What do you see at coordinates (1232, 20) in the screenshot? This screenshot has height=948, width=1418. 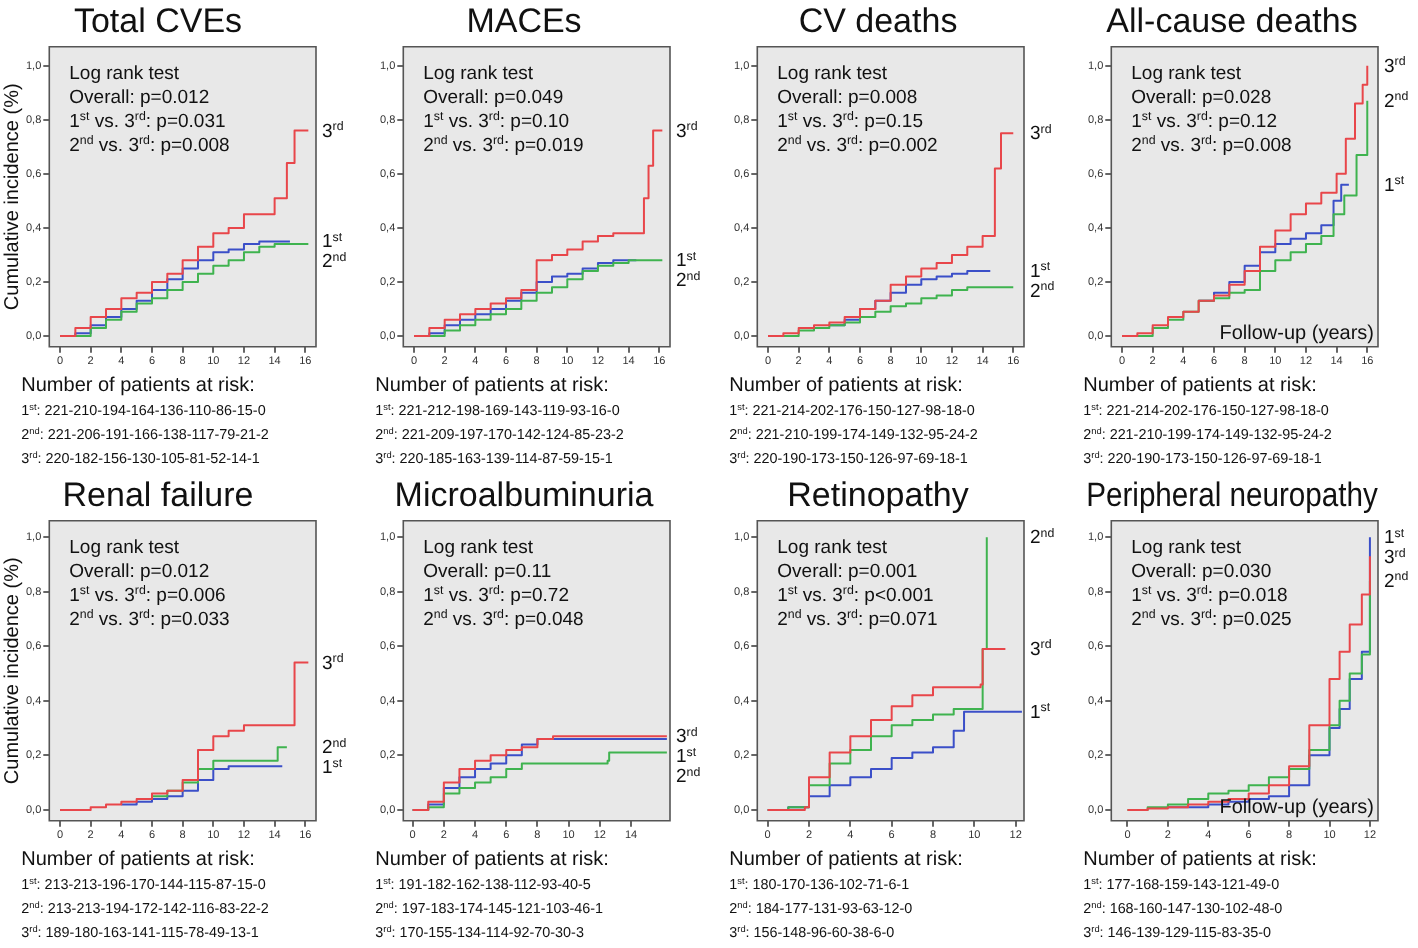 I see `chart-title: All-cause deaths` at bounding box center [1232, 20].